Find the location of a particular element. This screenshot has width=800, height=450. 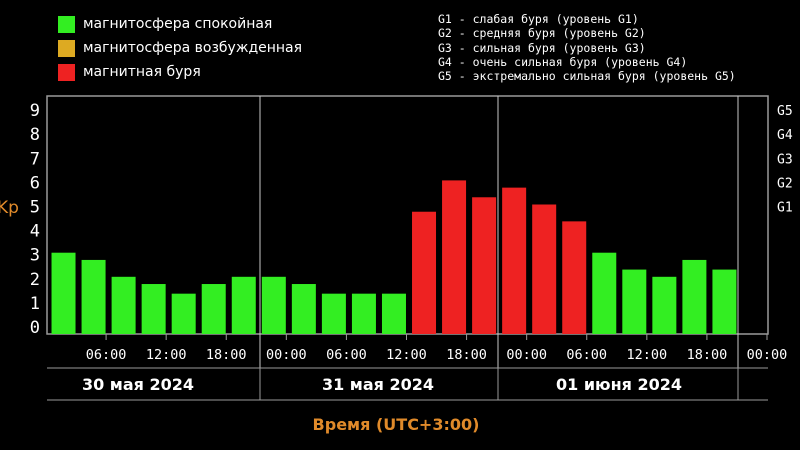

g-level-label: G2 is located at coordinates (785, 183).